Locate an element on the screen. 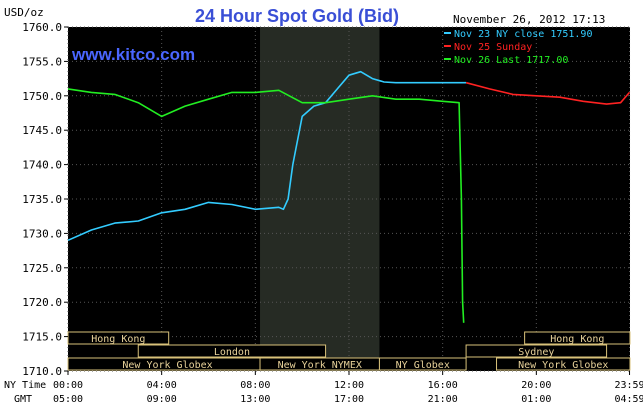  x-tick-label-gmt: 04:59 is located at coordinates (628, 399).